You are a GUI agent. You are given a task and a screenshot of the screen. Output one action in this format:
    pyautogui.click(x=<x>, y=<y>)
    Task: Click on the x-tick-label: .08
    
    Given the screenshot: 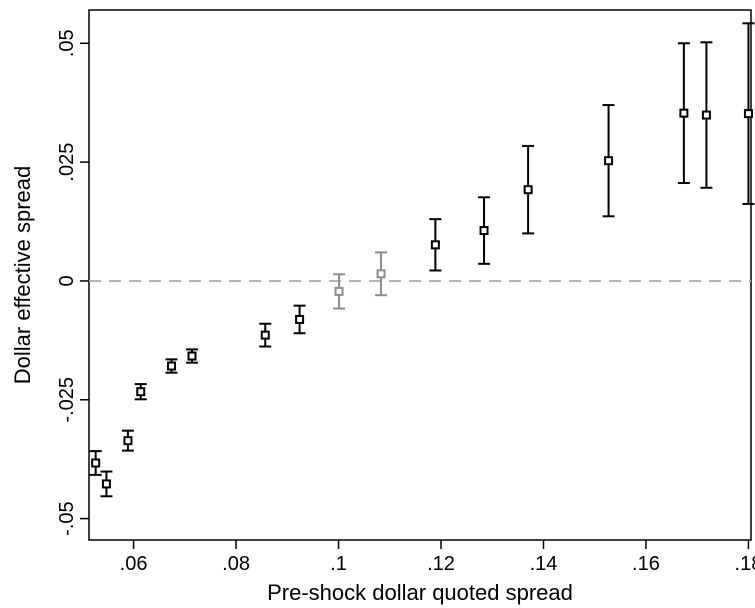 What is the action you would take?
    pyautogui.click(x=236, y=564)
    